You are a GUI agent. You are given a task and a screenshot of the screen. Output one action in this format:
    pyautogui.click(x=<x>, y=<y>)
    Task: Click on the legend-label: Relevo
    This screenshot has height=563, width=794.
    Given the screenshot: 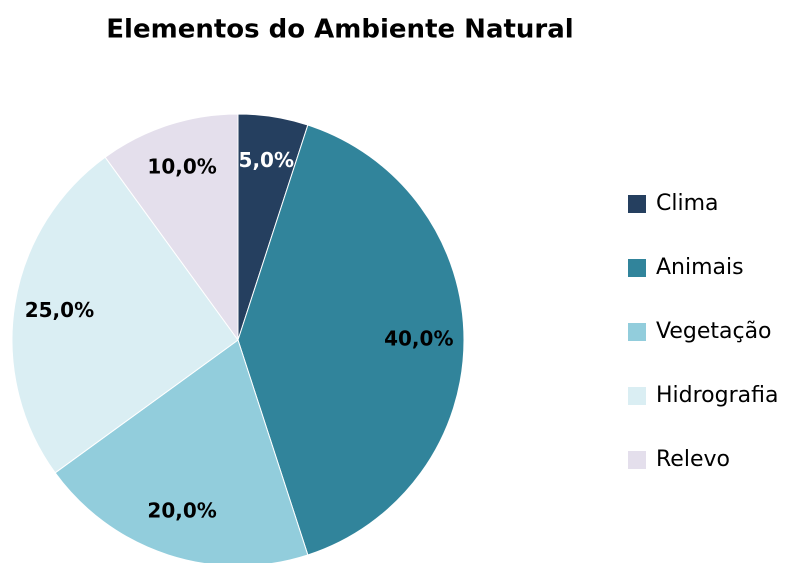 What is the action you would take?
    pyautogui.click(x=693, y=459)
    